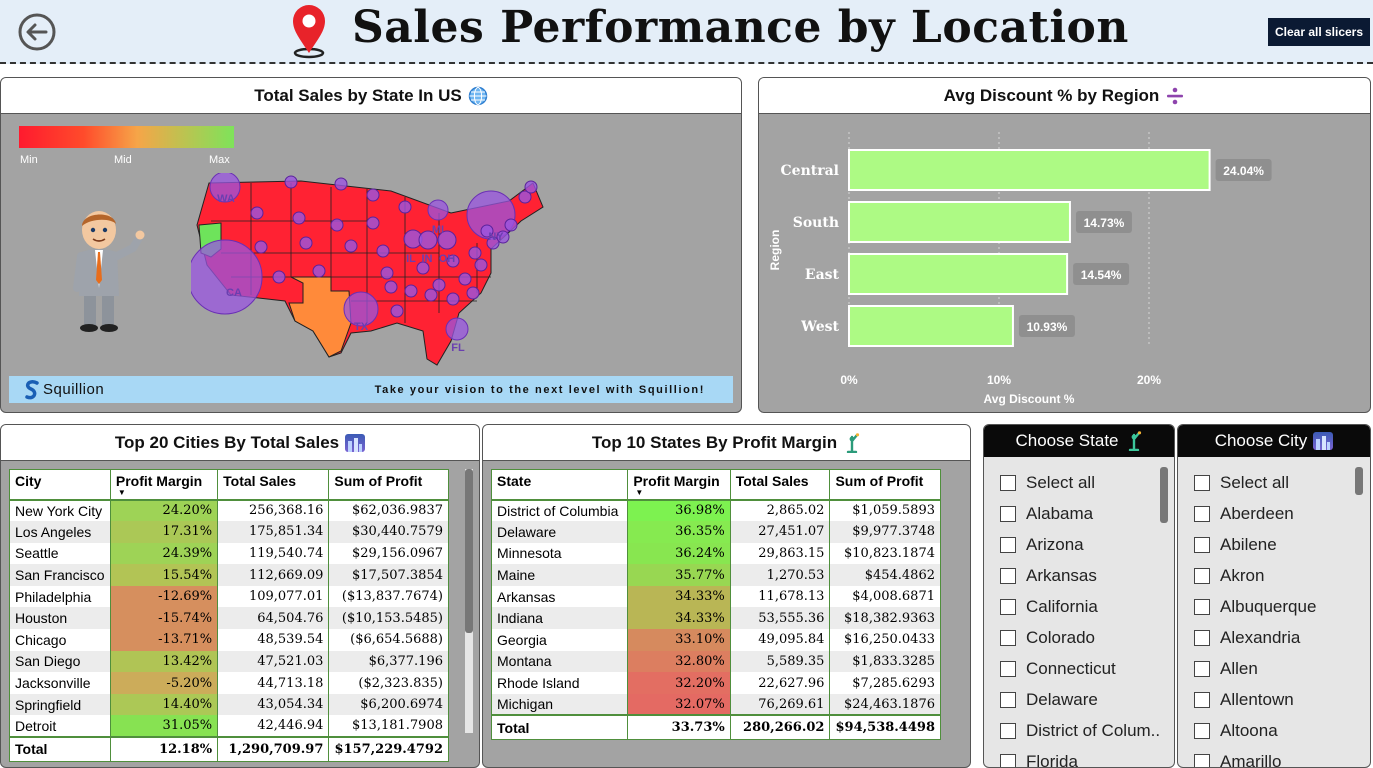 The image size is (1373, 768). What do you see at coordinates (1164, 495) in the screenshot?
I see `state-slicer-scroll-thumb` at bounding box center [1164, 495].